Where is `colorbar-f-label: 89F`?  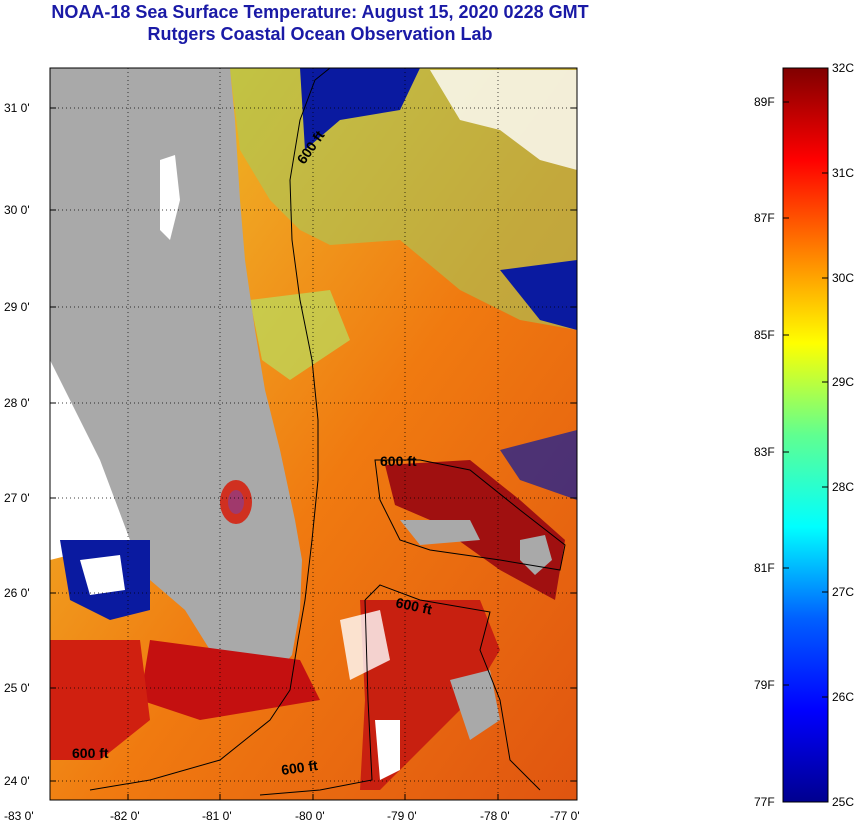
colorbar-f-label: 89F is located at coordinates (764, 102).